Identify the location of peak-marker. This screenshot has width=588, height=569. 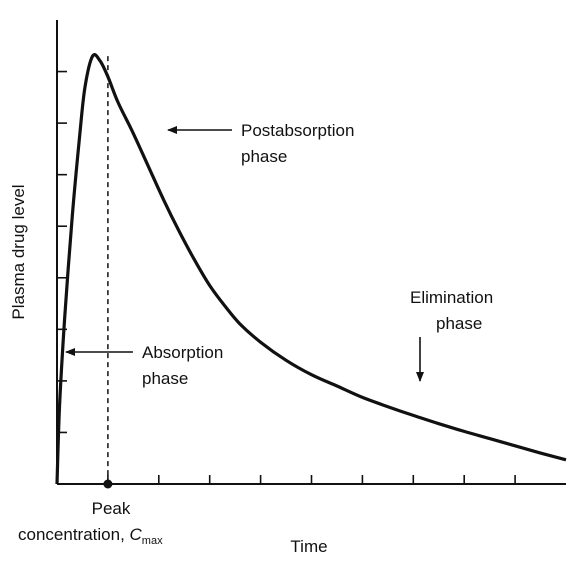
(108, 484).